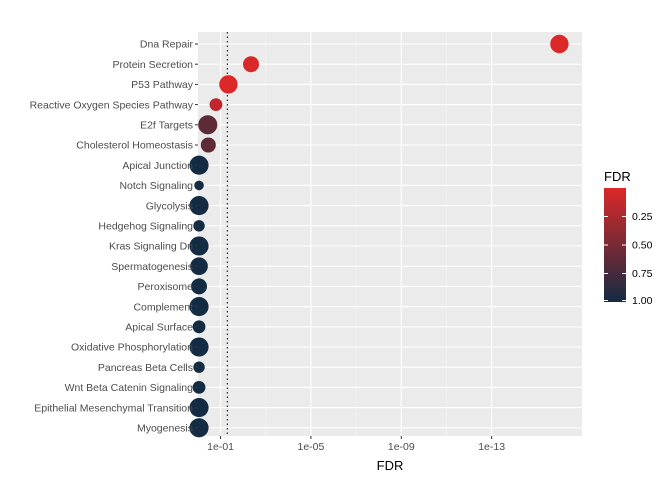  What do you see at coordinates (166, 287) in the screenshot?
I see `y-tick-label: Peroxisome` at bounding box center [166, 287].